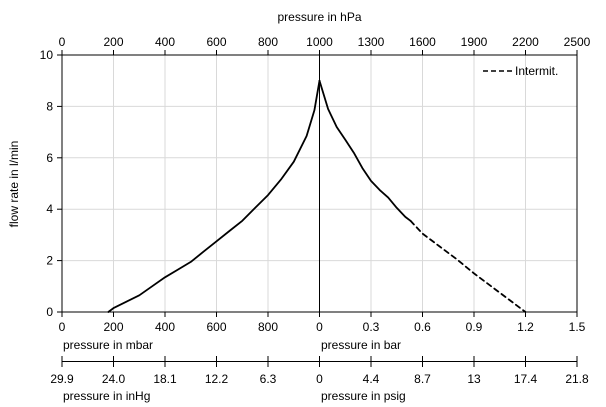  I want to click on secondary-tick-label: 4.4, so click(371, 379).